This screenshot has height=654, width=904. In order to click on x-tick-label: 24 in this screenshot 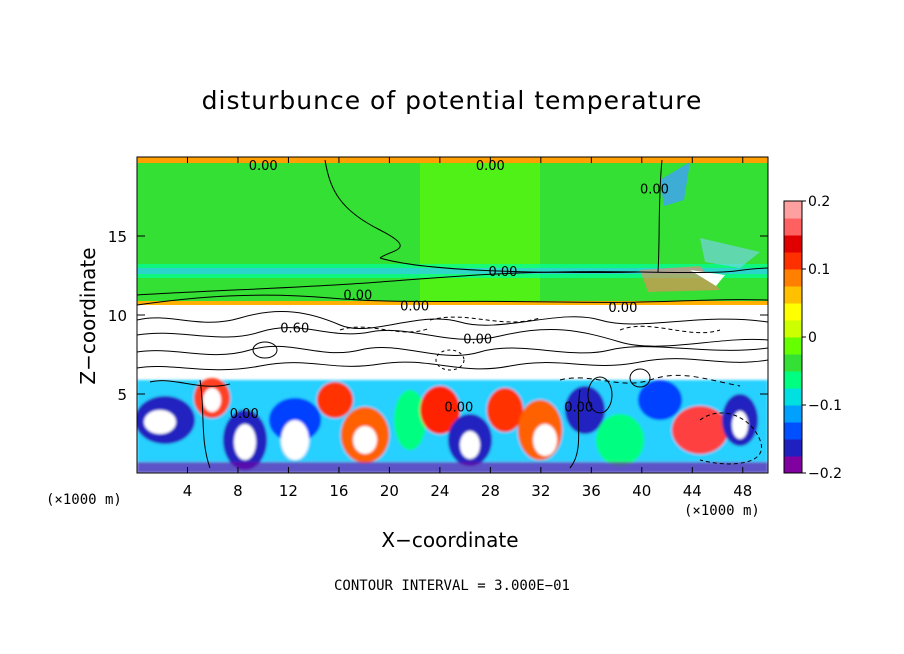, I will do `click(439, 491)`.